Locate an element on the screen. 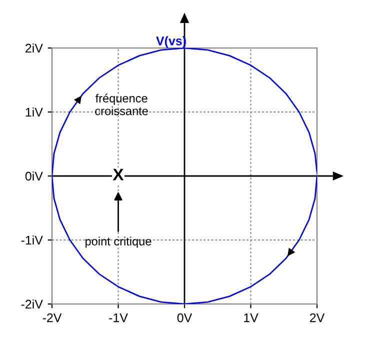 The width and height of the screenshot is (368, 362). annotation: X is located at coordinates (118, 174).